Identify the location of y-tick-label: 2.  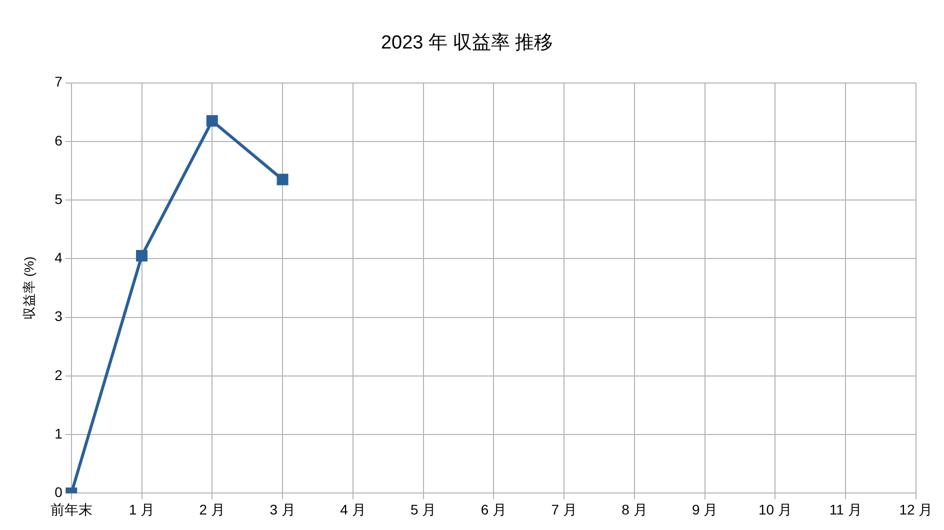
(58, 374).